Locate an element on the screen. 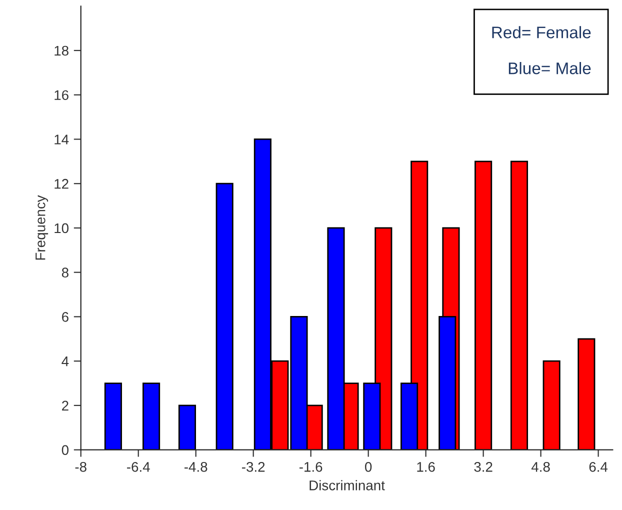 The width and height of the screenshot is (622, 510). annotation: Blue= Male is located at coordinates (549, 68).